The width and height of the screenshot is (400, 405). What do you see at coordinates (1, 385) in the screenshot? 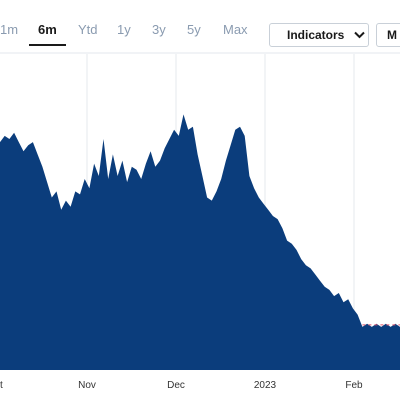
I see `x-label-oct: t` at bounding box center [1, 385].